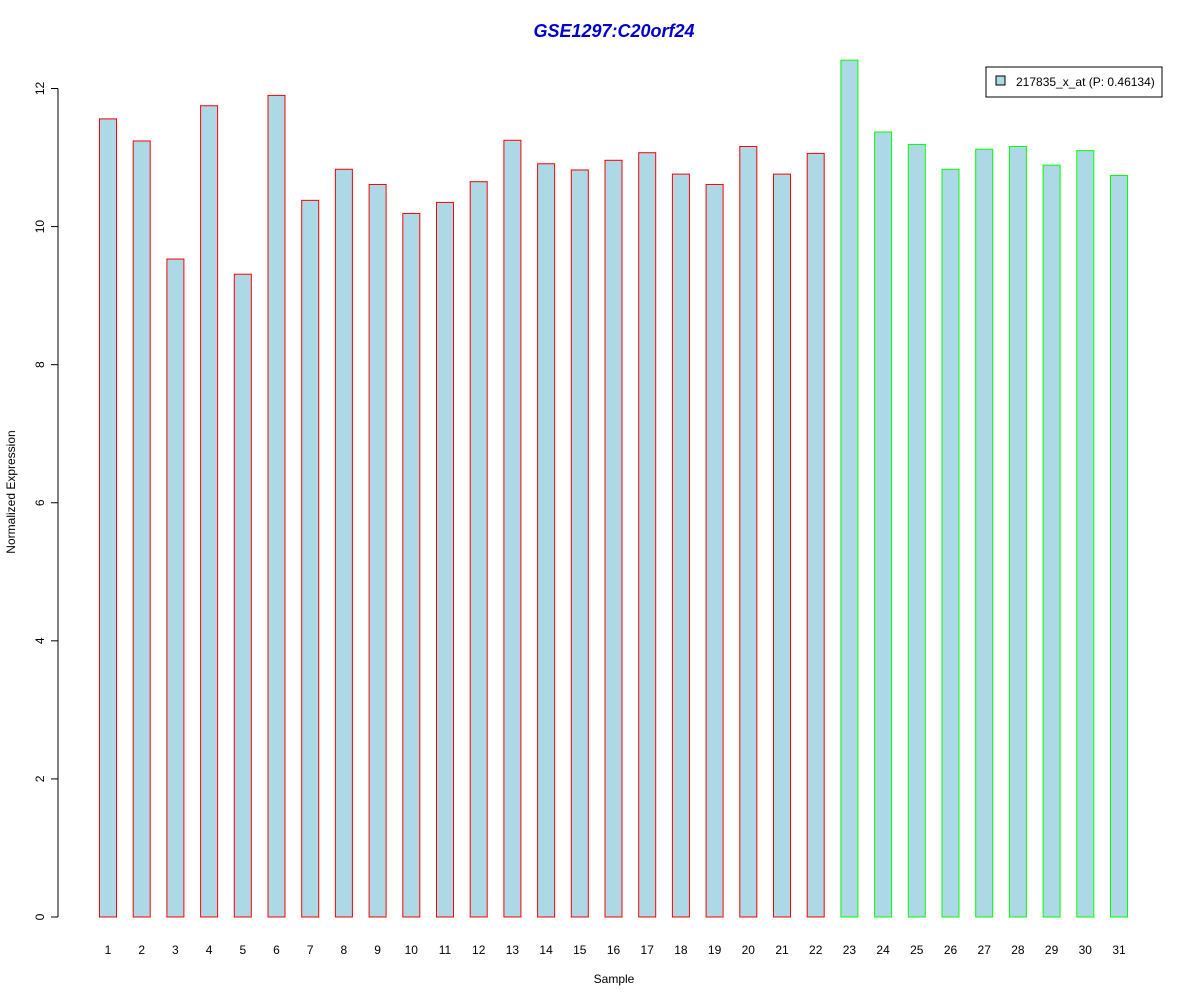 The height and width of the screenshot is (1000, 1200). Describe the element at coordinates (749, 950) in the screenshot. I see `x-tick-label-20: 20` at that location.